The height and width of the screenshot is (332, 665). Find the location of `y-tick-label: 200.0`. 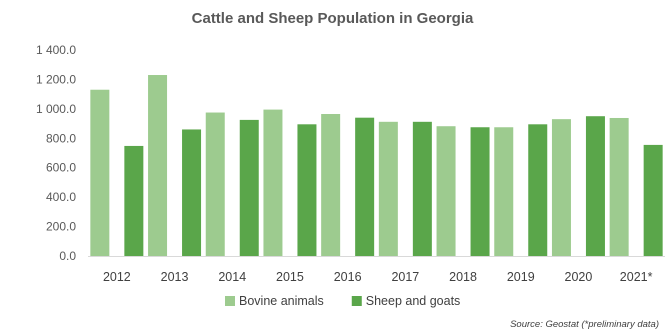

y-tick-label: 200.0 is located at coordinates (61, 227).